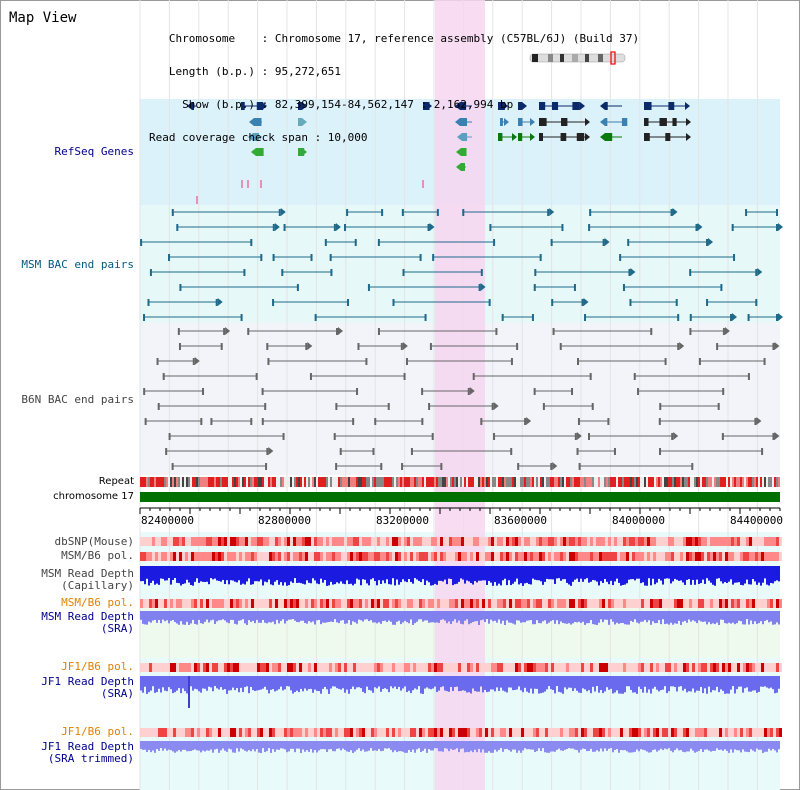  I want to click on track-label-b6n-bac: B6N BAC end pairs, so click(77, 399).